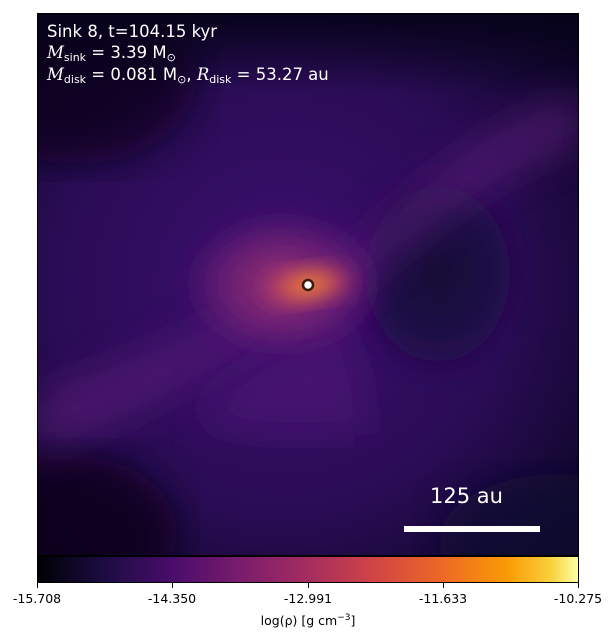  What do you see at coordinates (308, 569) in the screenshot?
I see `colorbar` at bounding box center [308, 569].